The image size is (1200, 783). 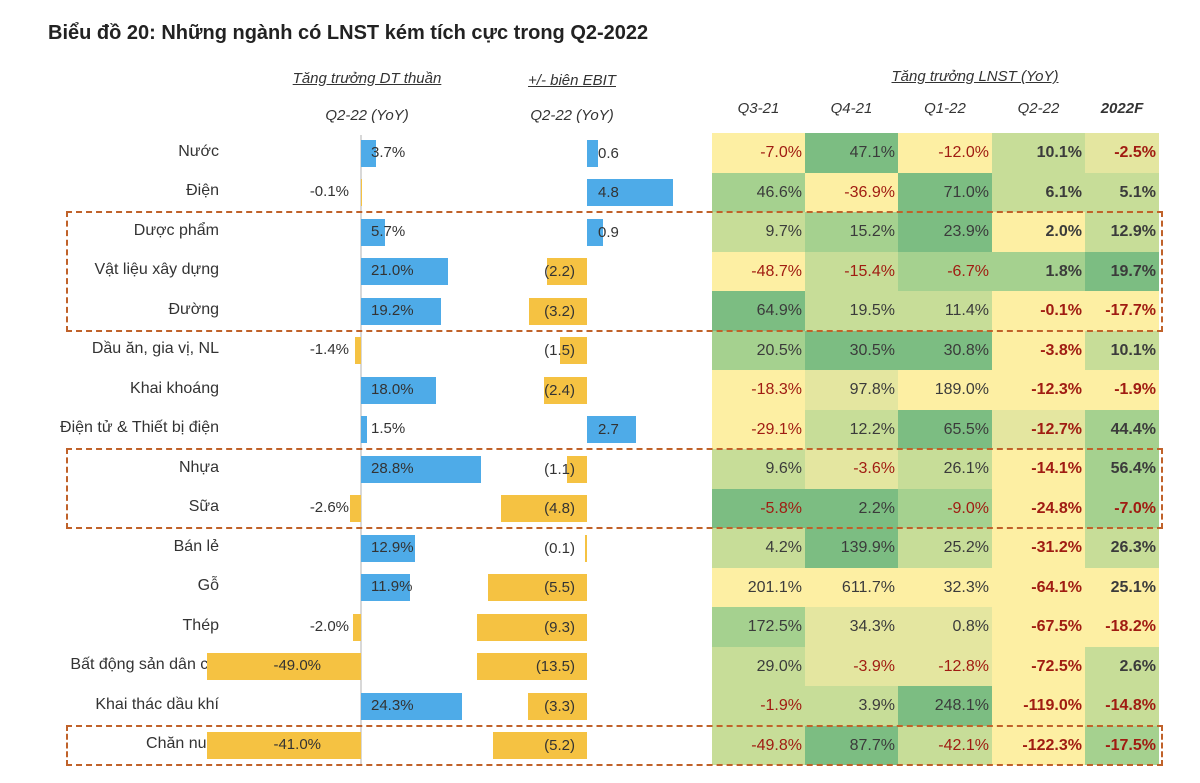 What do you see at coordinates (202, 191) in the screenshot?
I see `industry-label: Điện` at bounding box center [202, 191].